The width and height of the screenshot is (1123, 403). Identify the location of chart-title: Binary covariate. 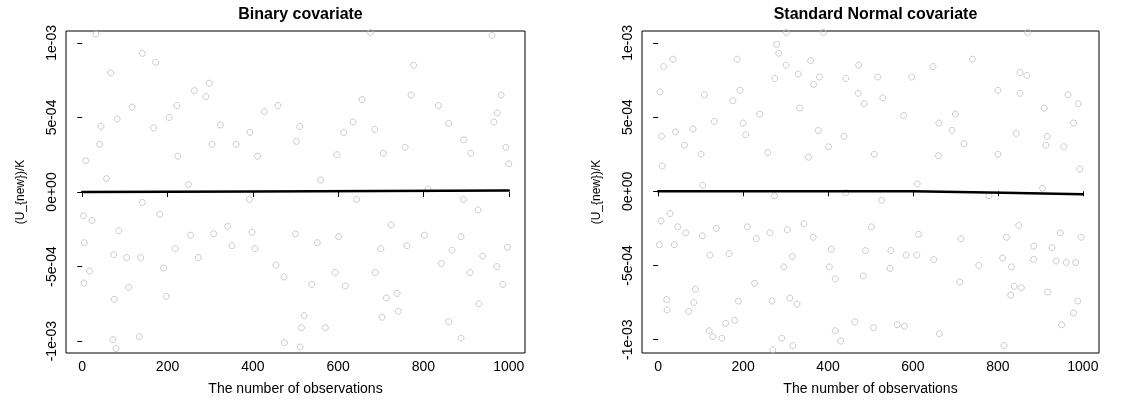
(300, 13).